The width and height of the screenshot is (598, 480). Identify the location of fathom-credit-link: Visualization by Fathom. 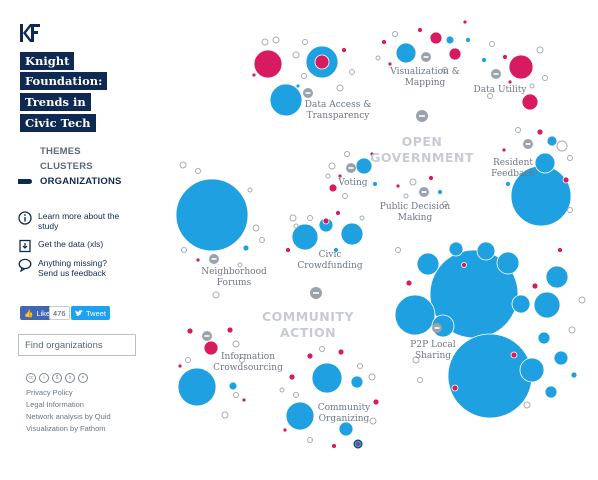
(66, 428).